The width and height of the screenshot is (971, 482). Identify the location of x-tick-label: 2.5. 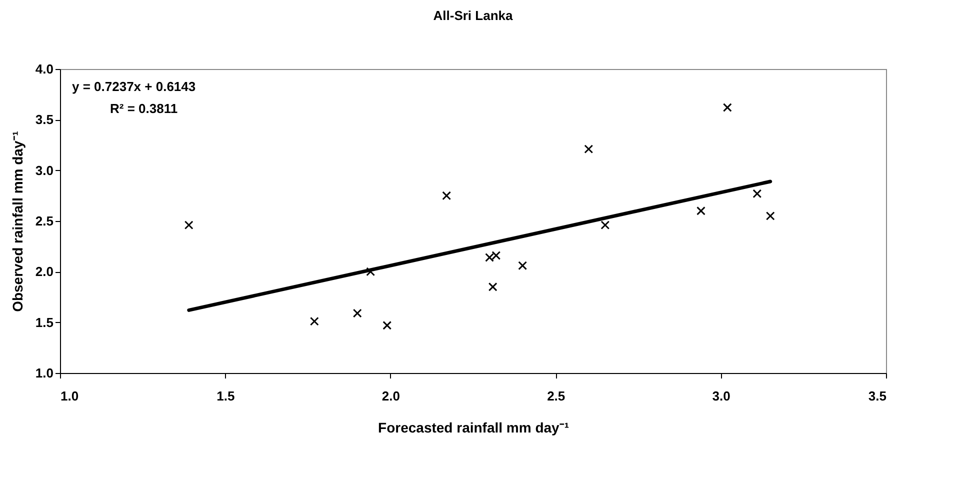
(556, 396).